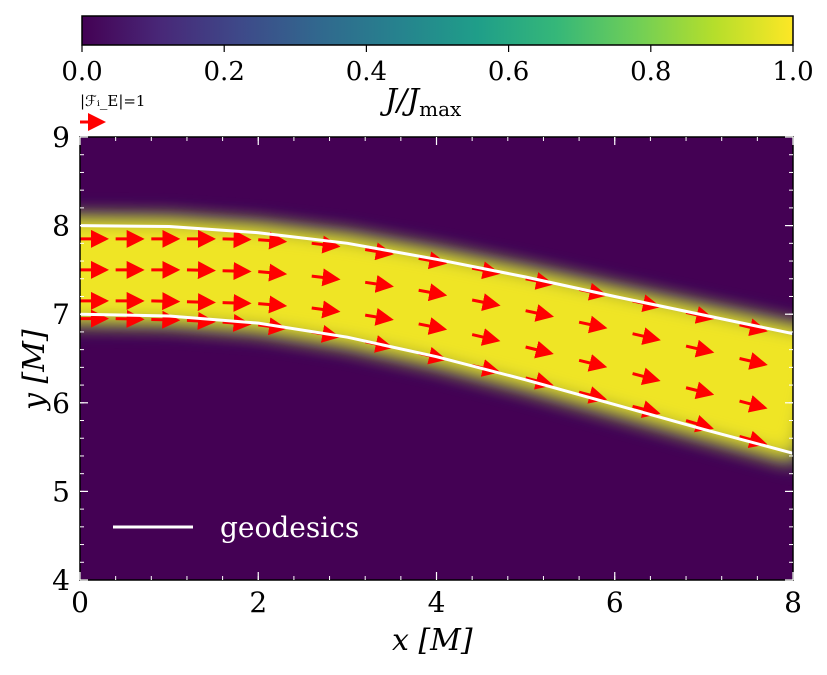 This screenshot has height=675, width=827. Describe the element at coordinates (437, 30) in the screenshot. I see `colorbar-bar` at that location.